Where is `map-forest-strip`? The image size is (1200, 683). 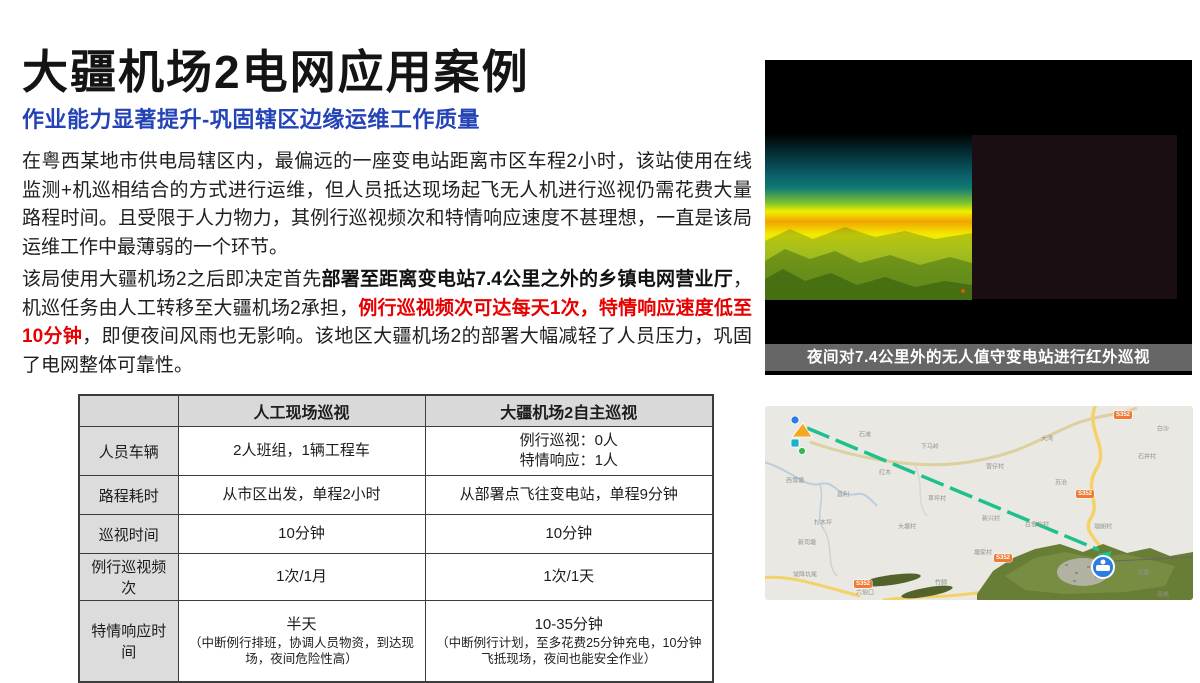 map-forest-strip is located at coordinates (891, 580).